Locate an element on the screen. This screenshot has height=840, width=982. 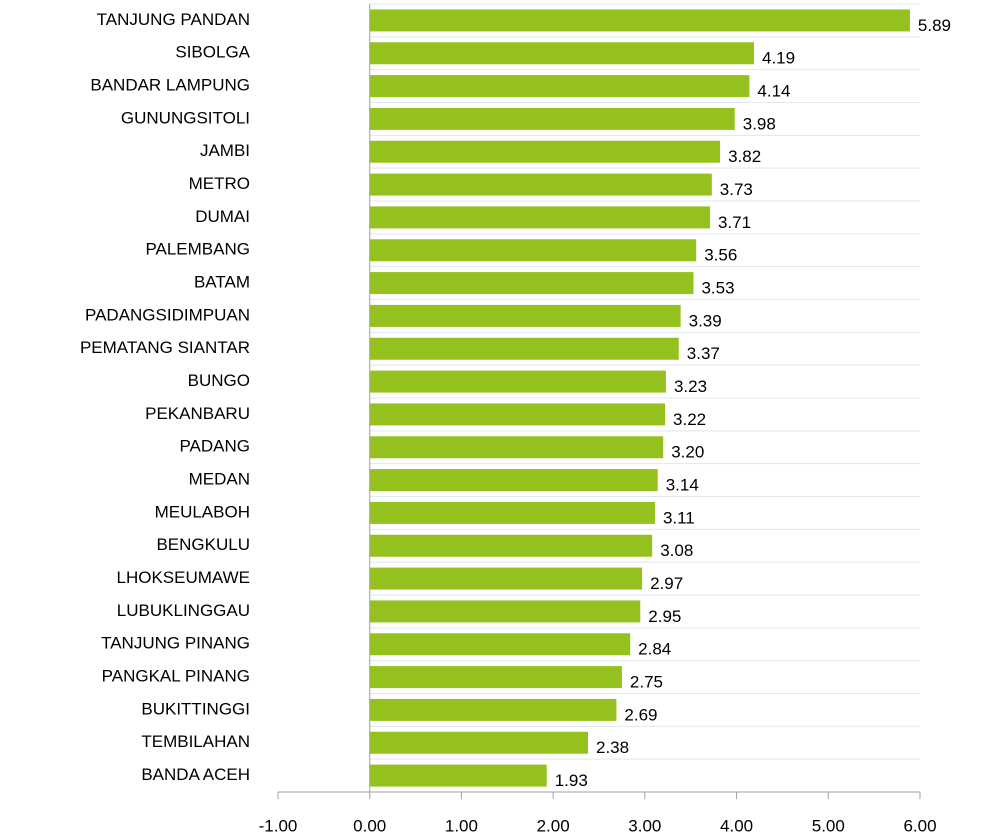
value-label: 4.14 is located at coordinates (773, 91).